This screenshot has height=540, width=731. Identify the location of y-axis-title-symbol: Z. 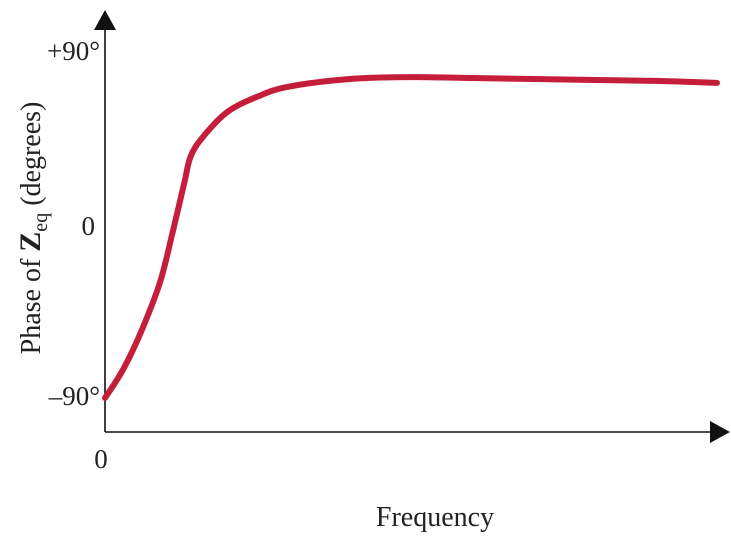
(30, 242).